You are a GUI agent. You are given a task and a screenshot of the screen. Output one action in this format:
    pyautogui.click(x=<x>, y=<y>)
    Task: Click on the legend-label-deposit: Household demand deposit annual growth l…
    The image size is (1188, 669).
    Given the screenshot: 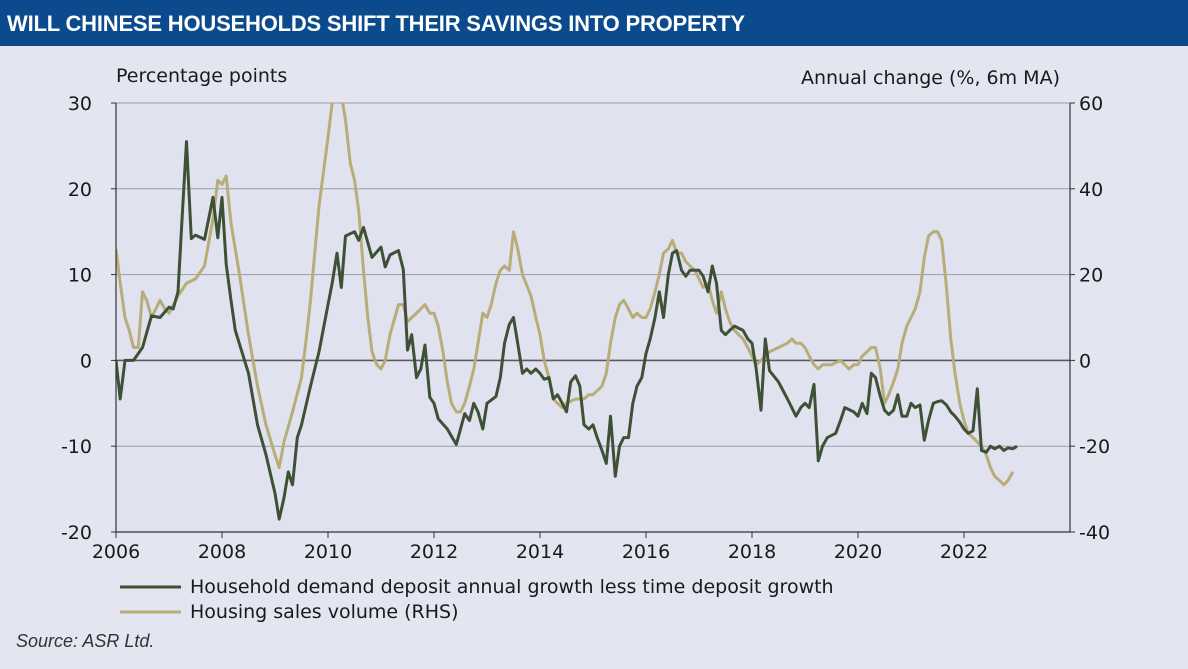 What is the action you would take?
    pyautogui.click(x=512, y=587)
    